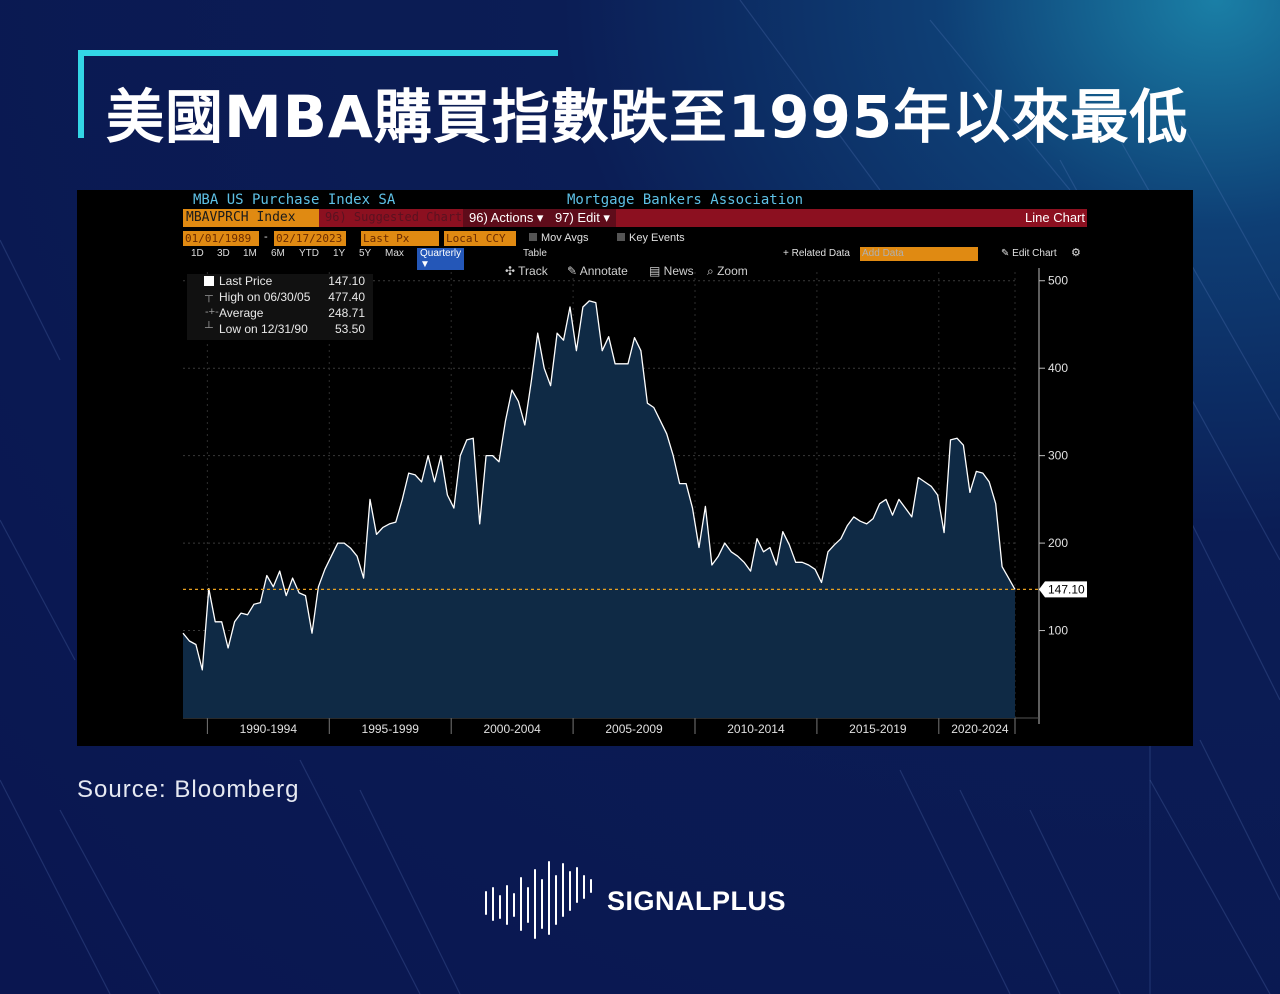 The width and height of the screenshot is (1280, 994). I want to click on ticker-field: MBAVPRCH Index, so click(251, 218).